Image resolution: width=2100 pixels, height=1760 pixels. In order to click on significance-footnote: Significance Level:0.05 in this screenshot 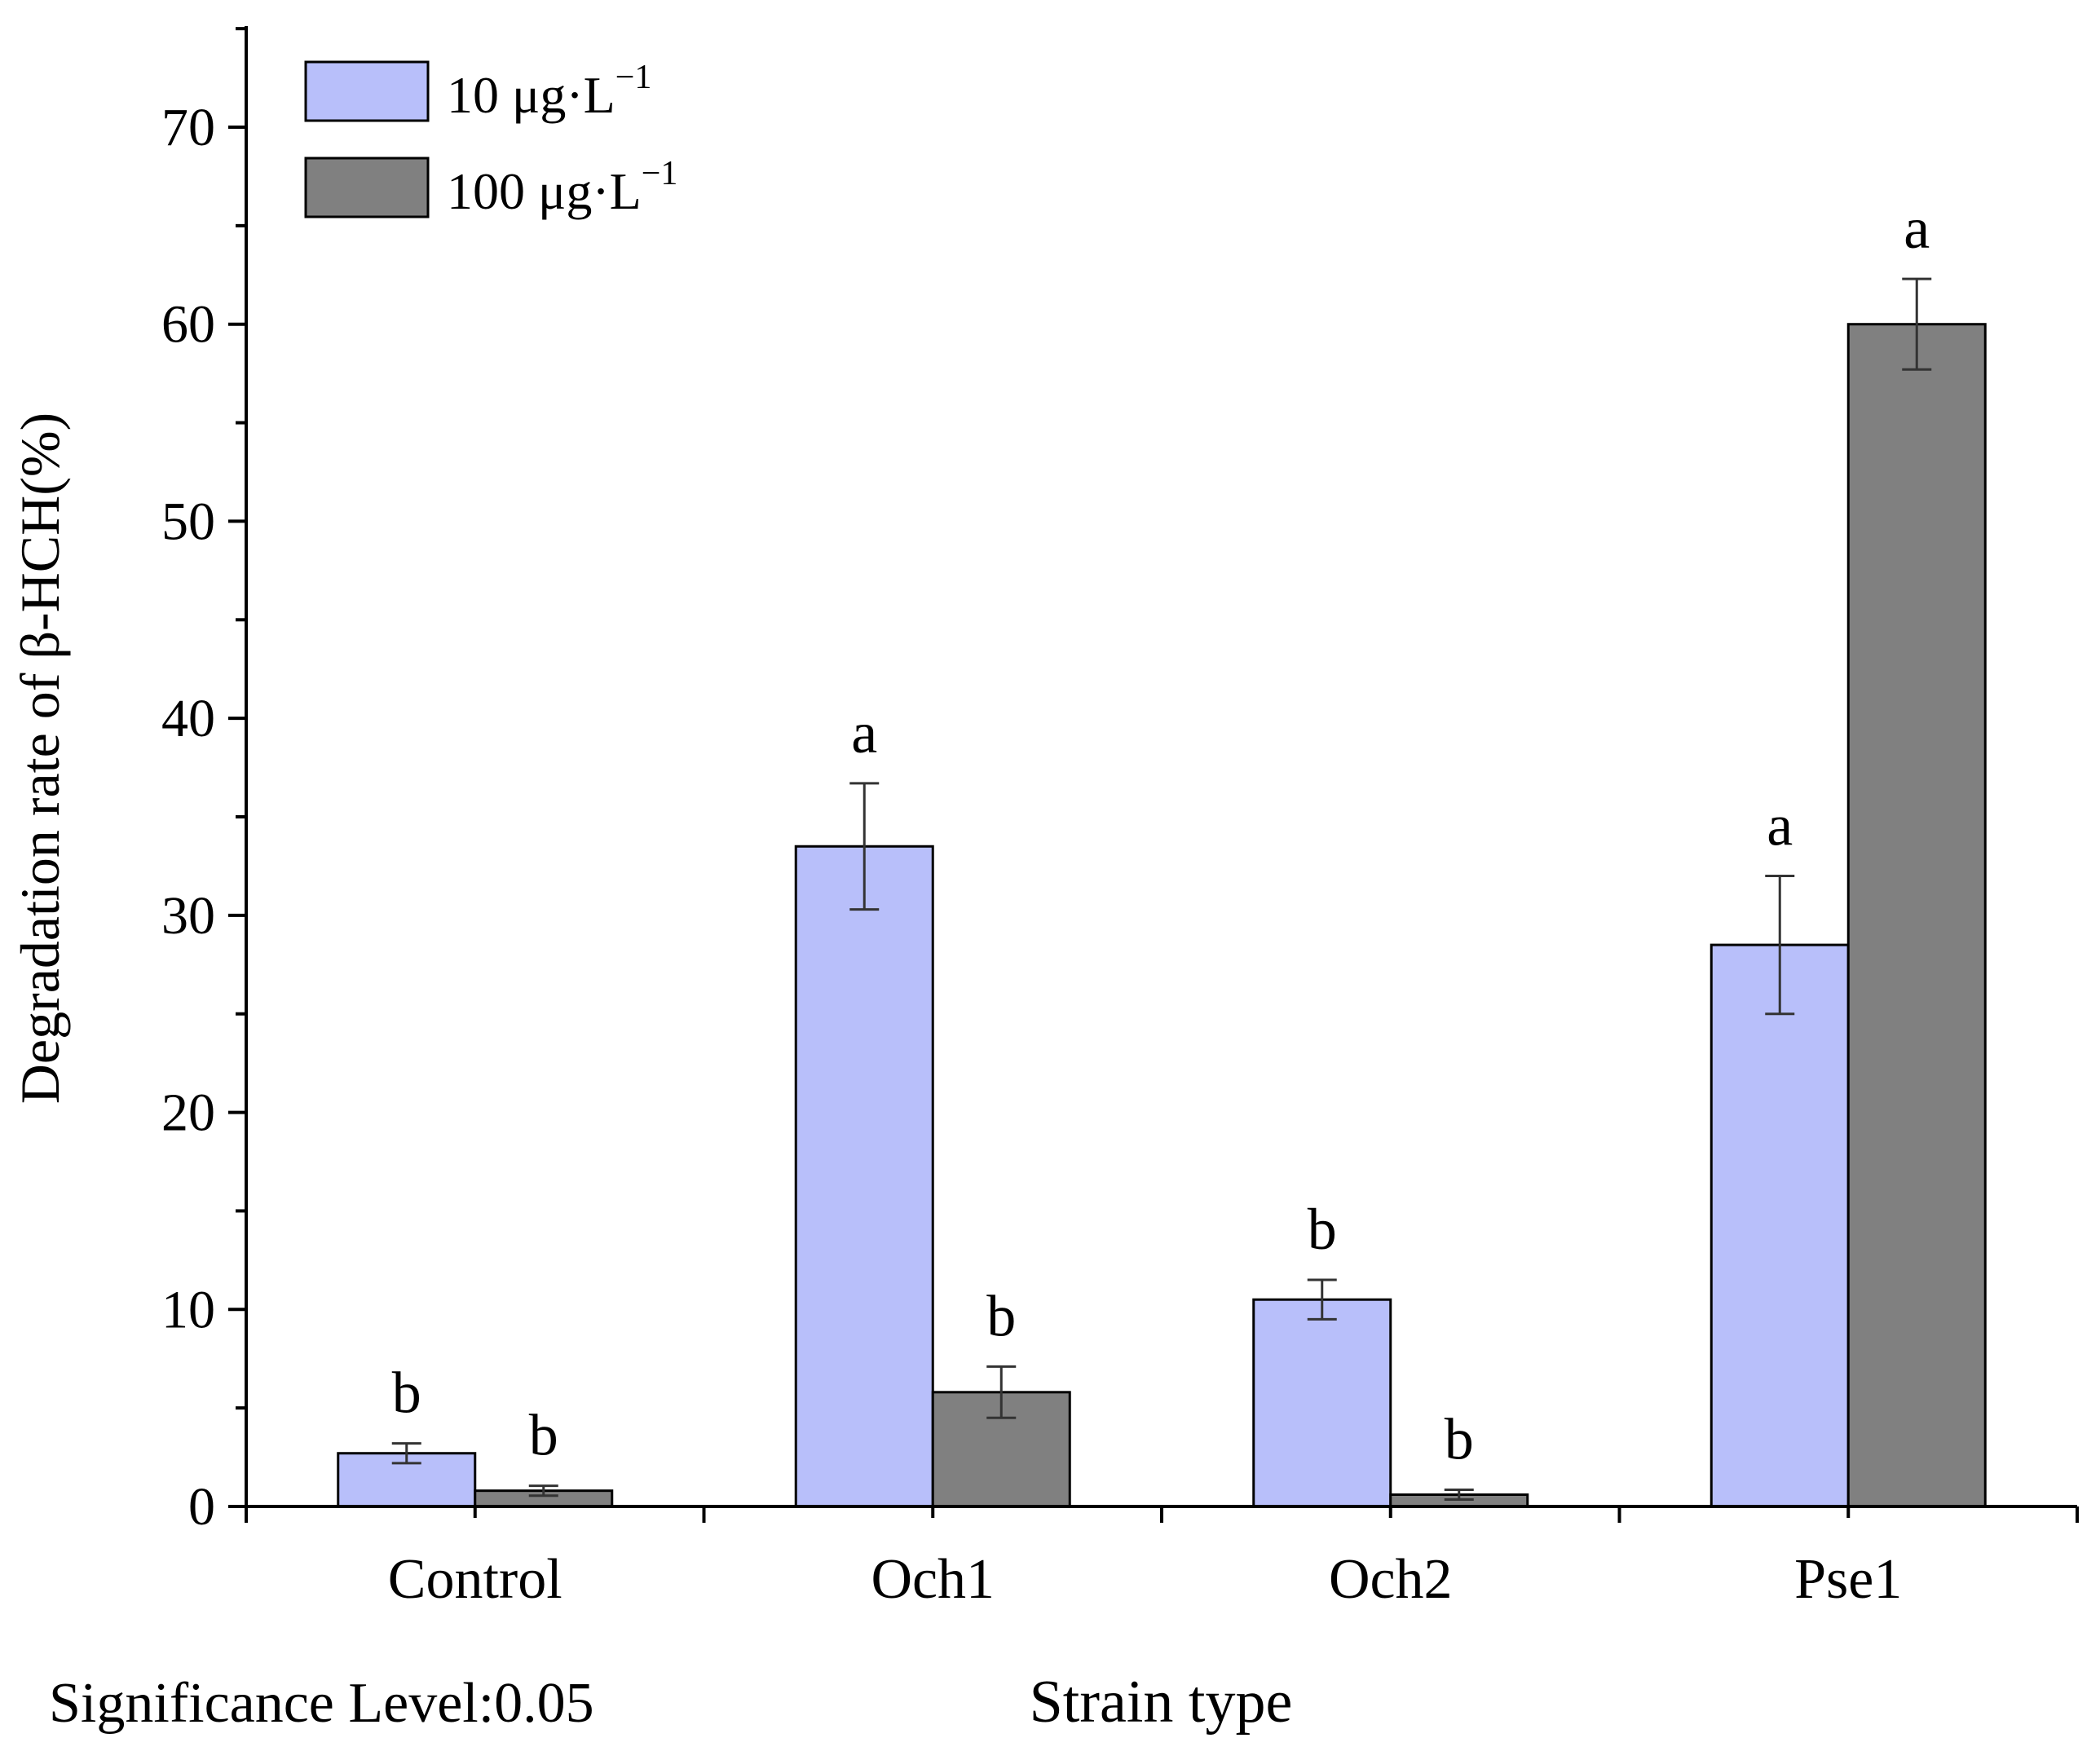, I will do `click(321, 1704)`.